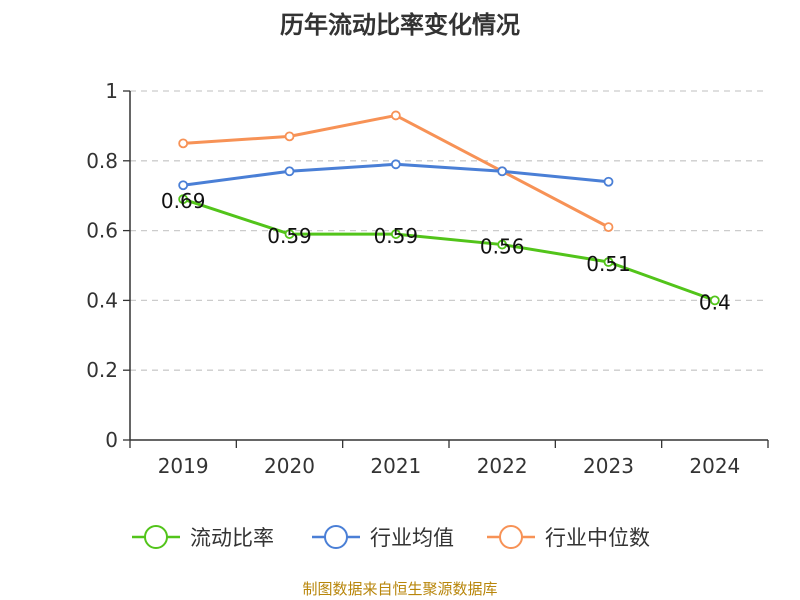 The width and height of the screenshot is (800, 600). What do you see at coordinates (597, 538) in the screenshot?
I see `legend-label: 行业中位数` at bounding box center [597, 538].